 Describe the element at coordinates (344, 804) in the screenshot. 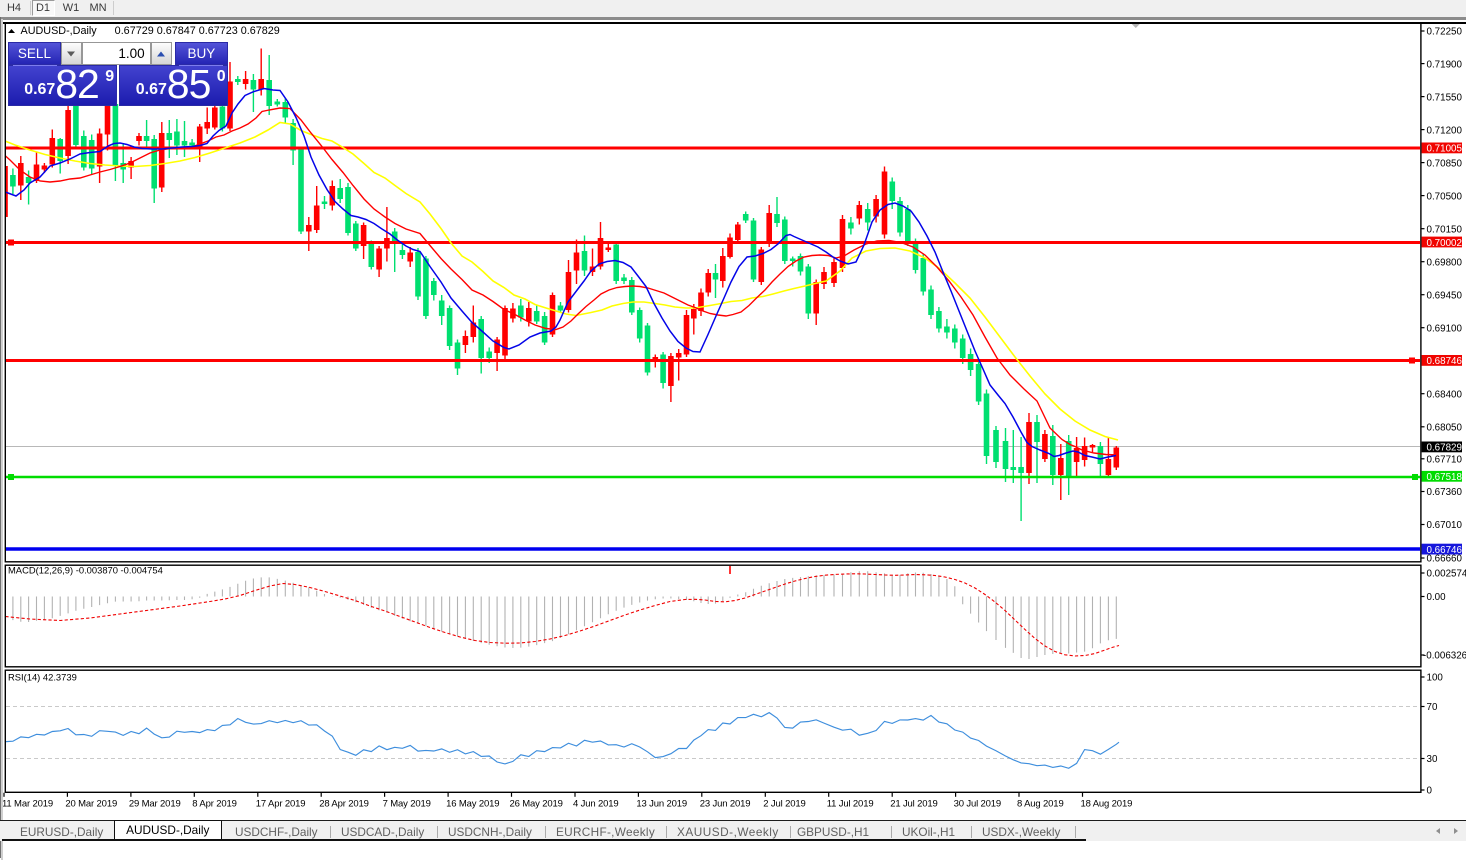

I see `svg-text: 28 Apr 2019` at that location.